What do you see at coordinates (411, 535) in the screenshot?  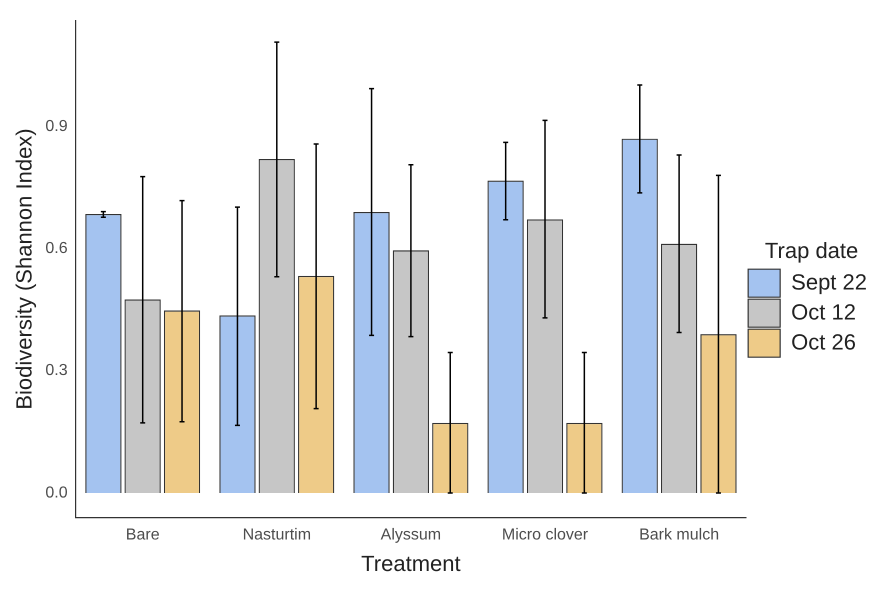 I see `x-tick-label: Alyssum` at bounding box center [411, 535].